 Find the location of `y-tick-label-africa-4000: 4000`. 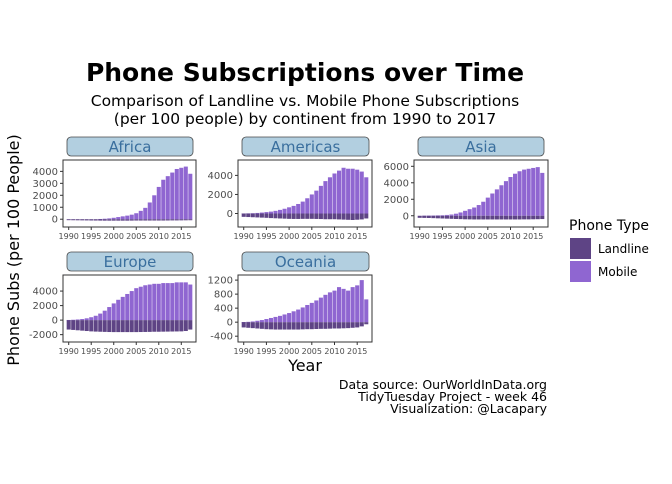

y-tick-label-africa-4000: 4000 is located at coordinates (45, 172).